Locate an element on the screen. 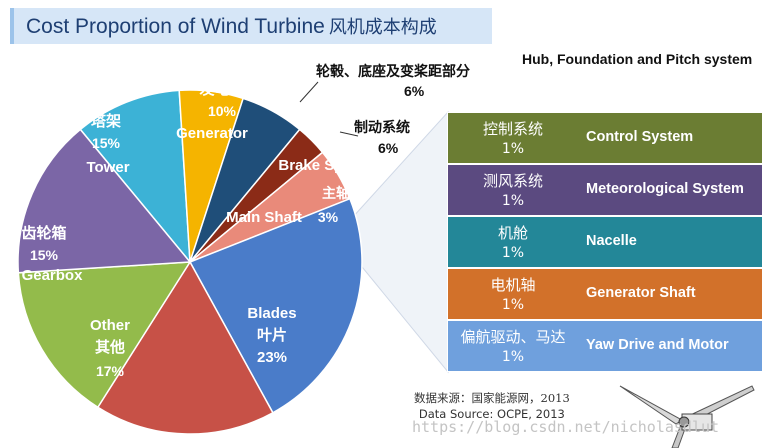 The image size is (772, 448). table-row: 测风系统 1% Meteorological System is located at coordinates (605, 190).